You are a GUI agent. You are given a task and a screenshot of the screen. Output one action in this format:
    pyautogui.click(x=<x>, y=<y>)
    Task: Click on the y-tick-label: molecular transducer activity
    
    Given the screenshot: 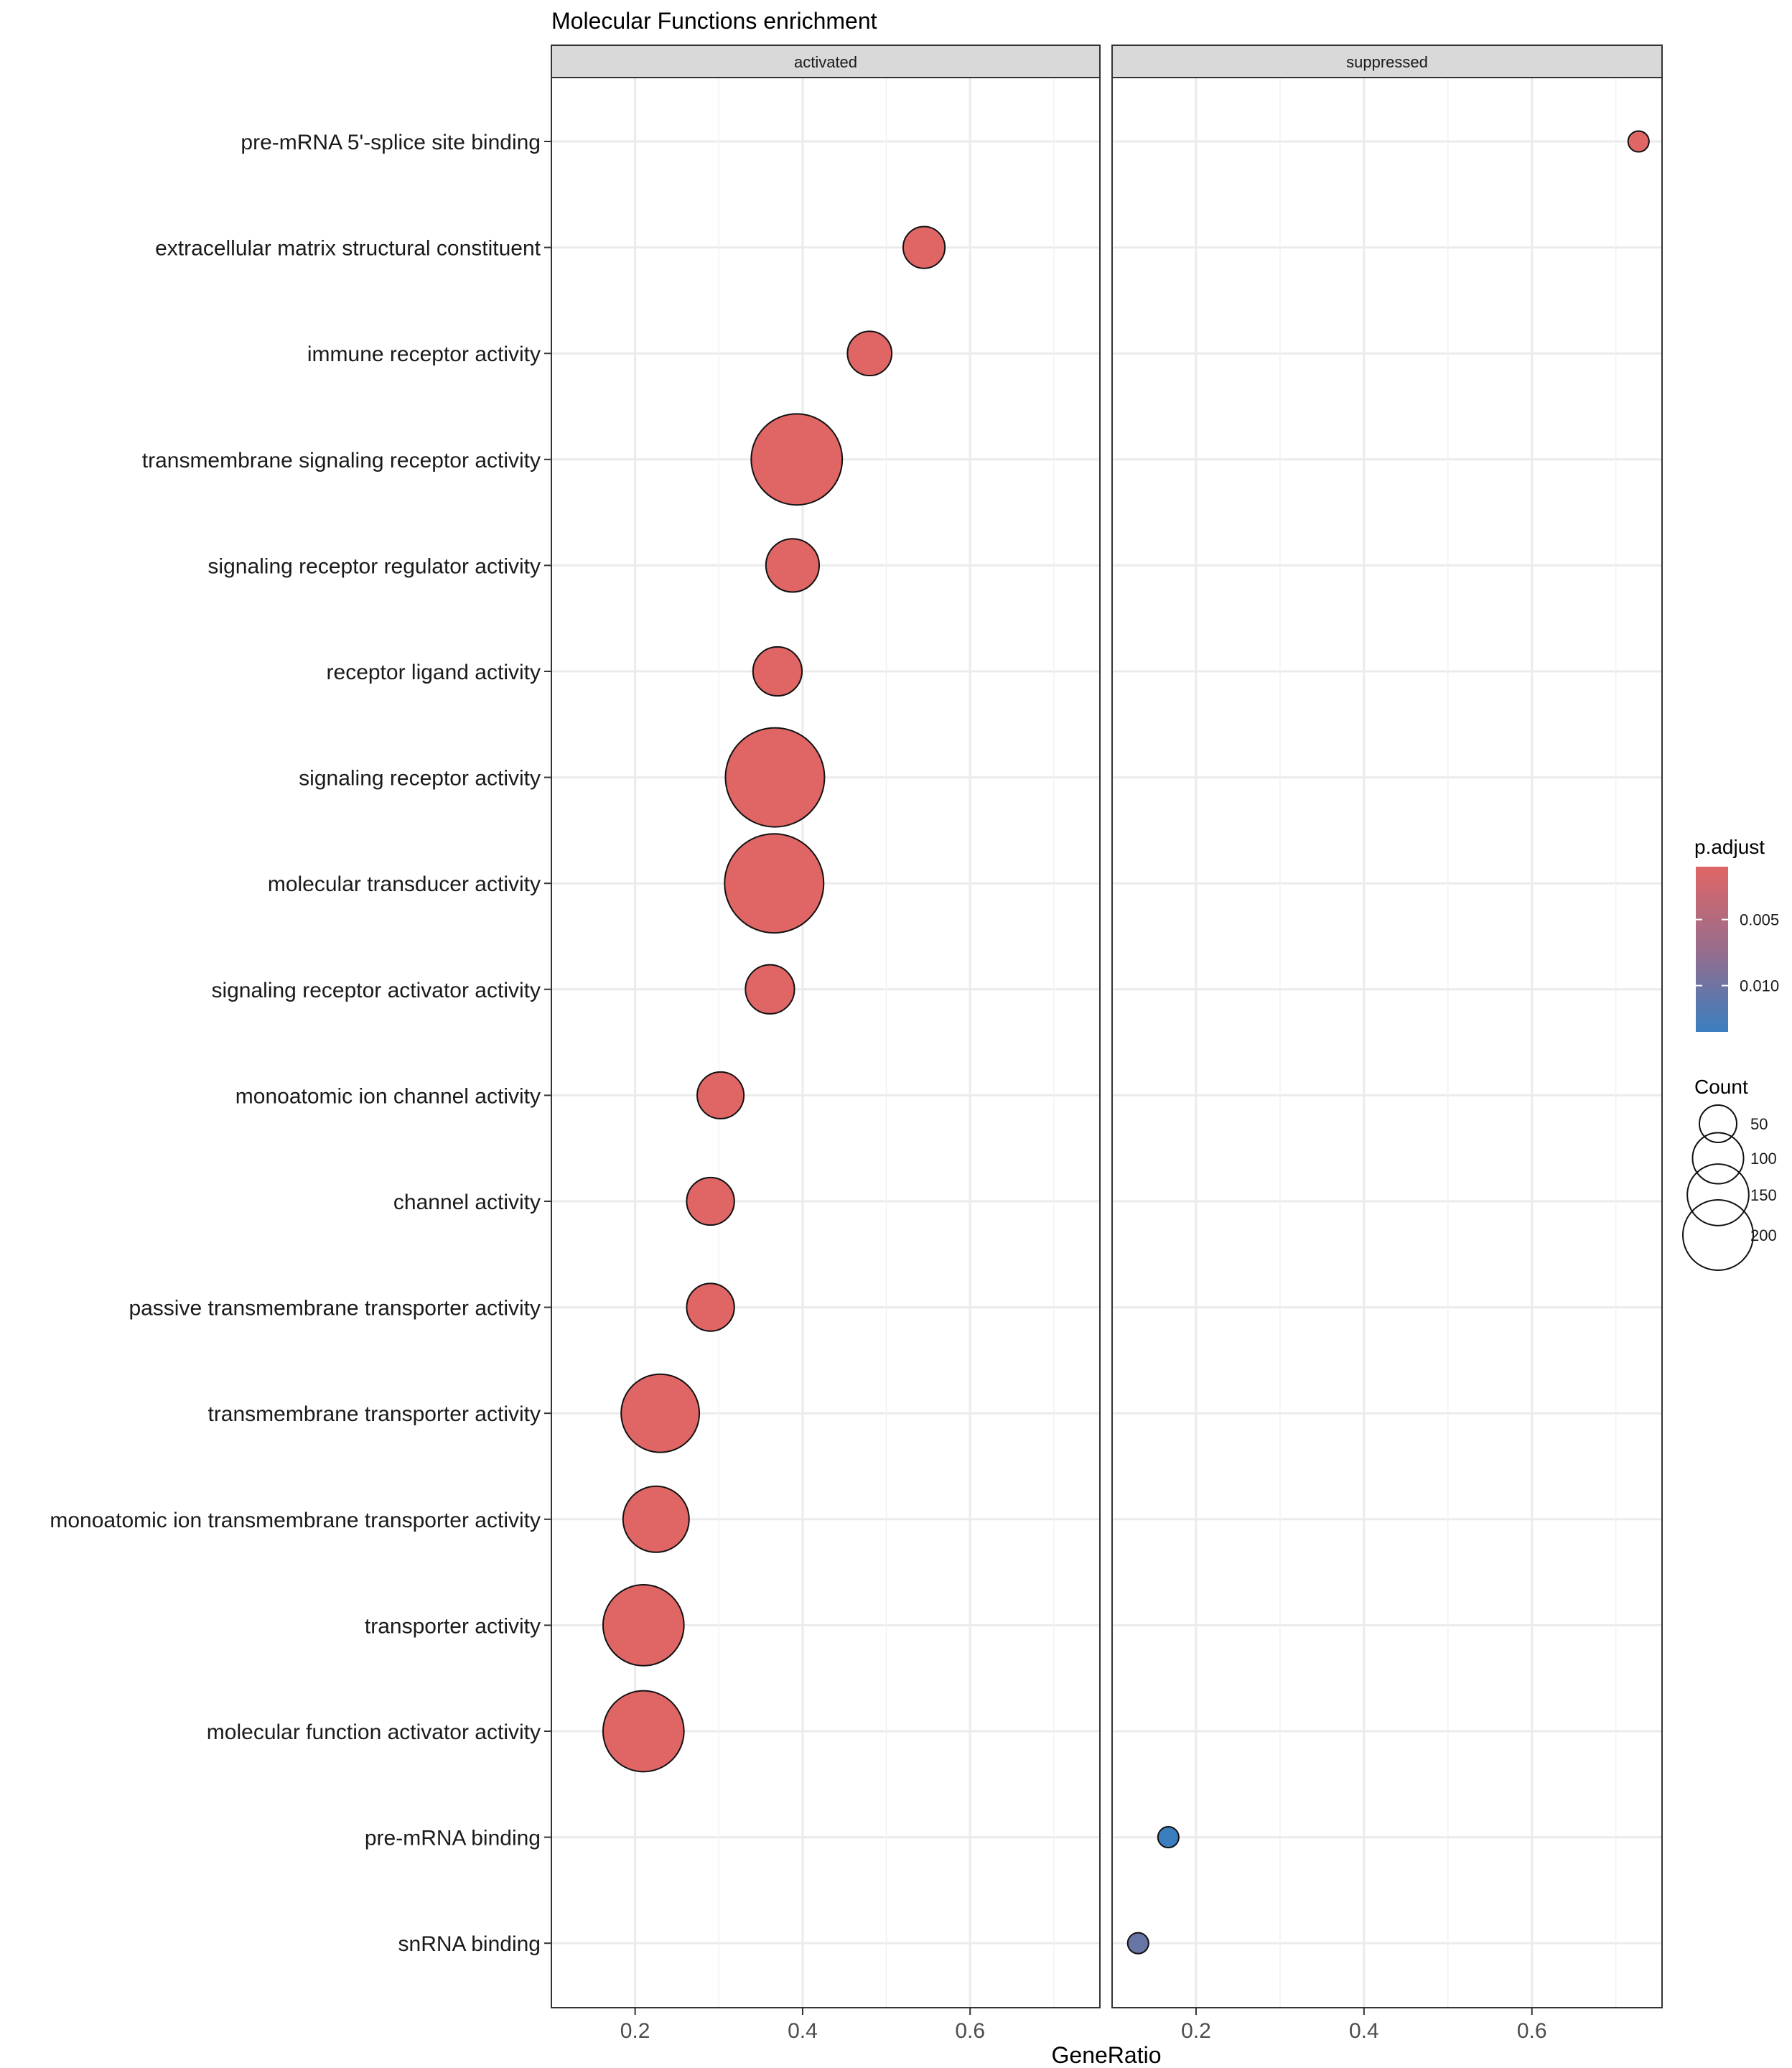 What is the action you would take?
    pyautogui.click(x=404, y=884)
    